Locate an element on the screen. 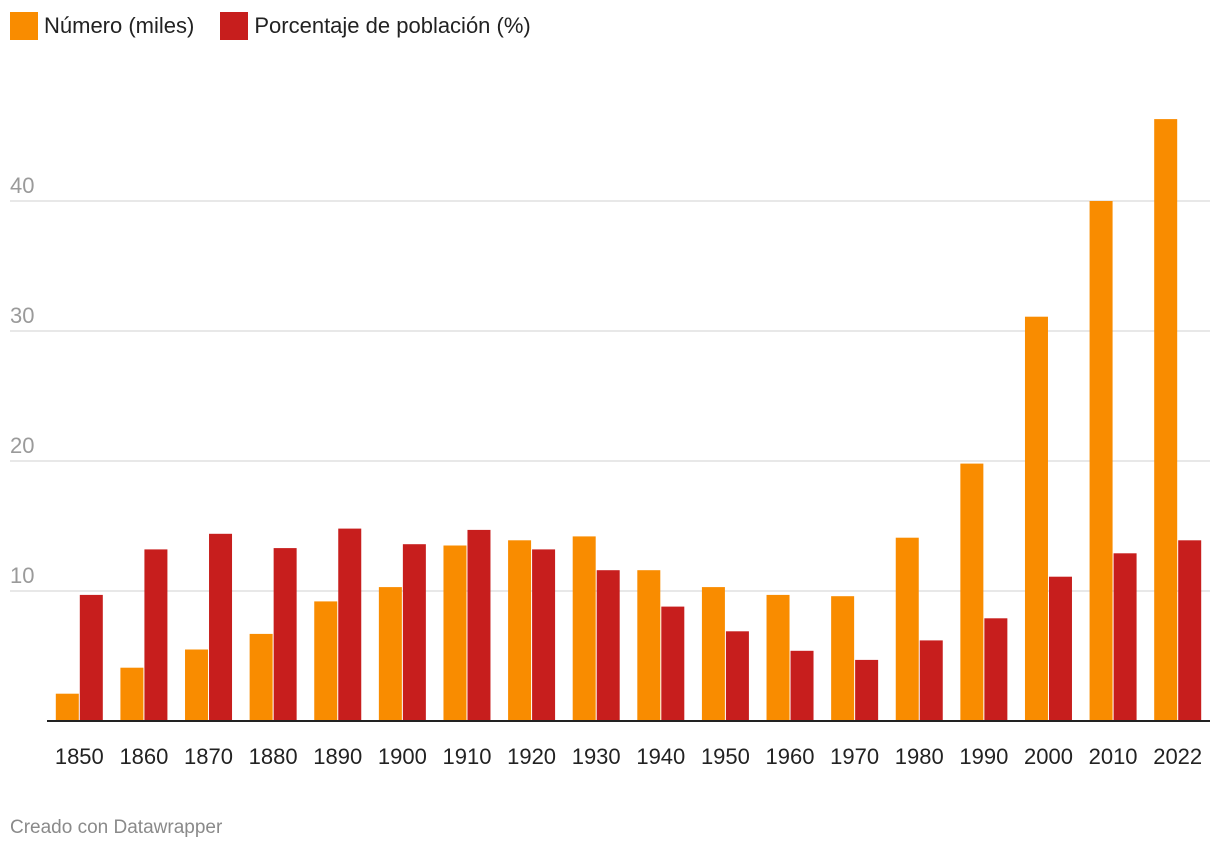 Image resolution: width=1220 pixels, height=854 pixels. bar-numero-2010 is located at coordinates (1101, 461).